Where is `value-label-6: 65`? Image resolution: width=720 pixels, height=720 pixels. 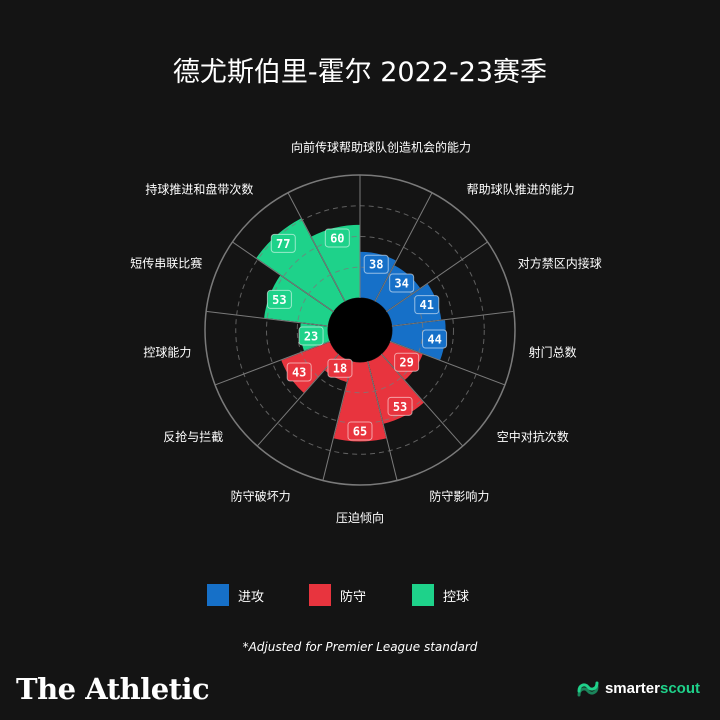
value-label-6: 65 is located at coordinates (360, 431).